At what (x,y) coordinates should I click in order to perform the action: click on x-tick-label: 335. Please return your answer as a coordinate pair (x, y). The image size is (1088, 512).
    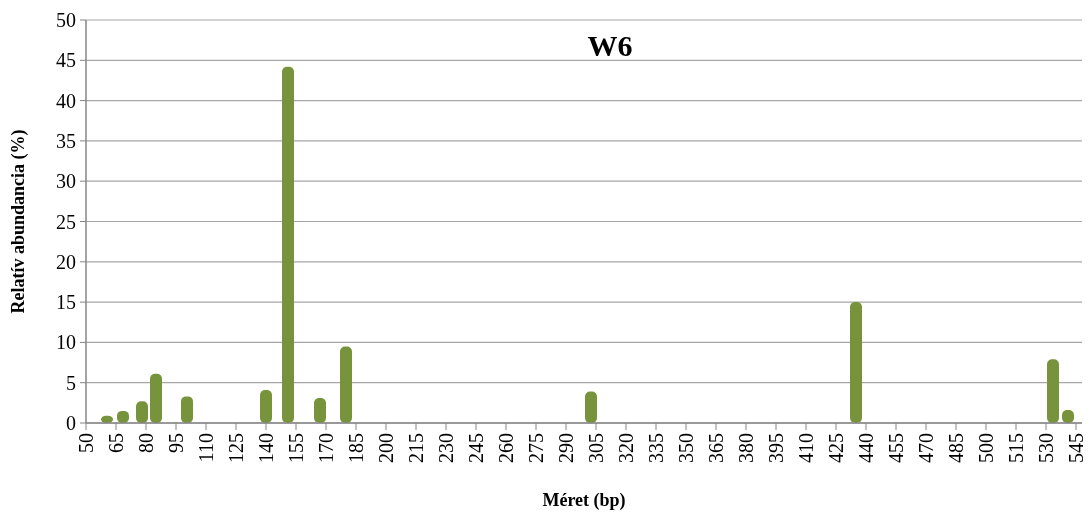
    Looking at the image, I should click on (656, 448).